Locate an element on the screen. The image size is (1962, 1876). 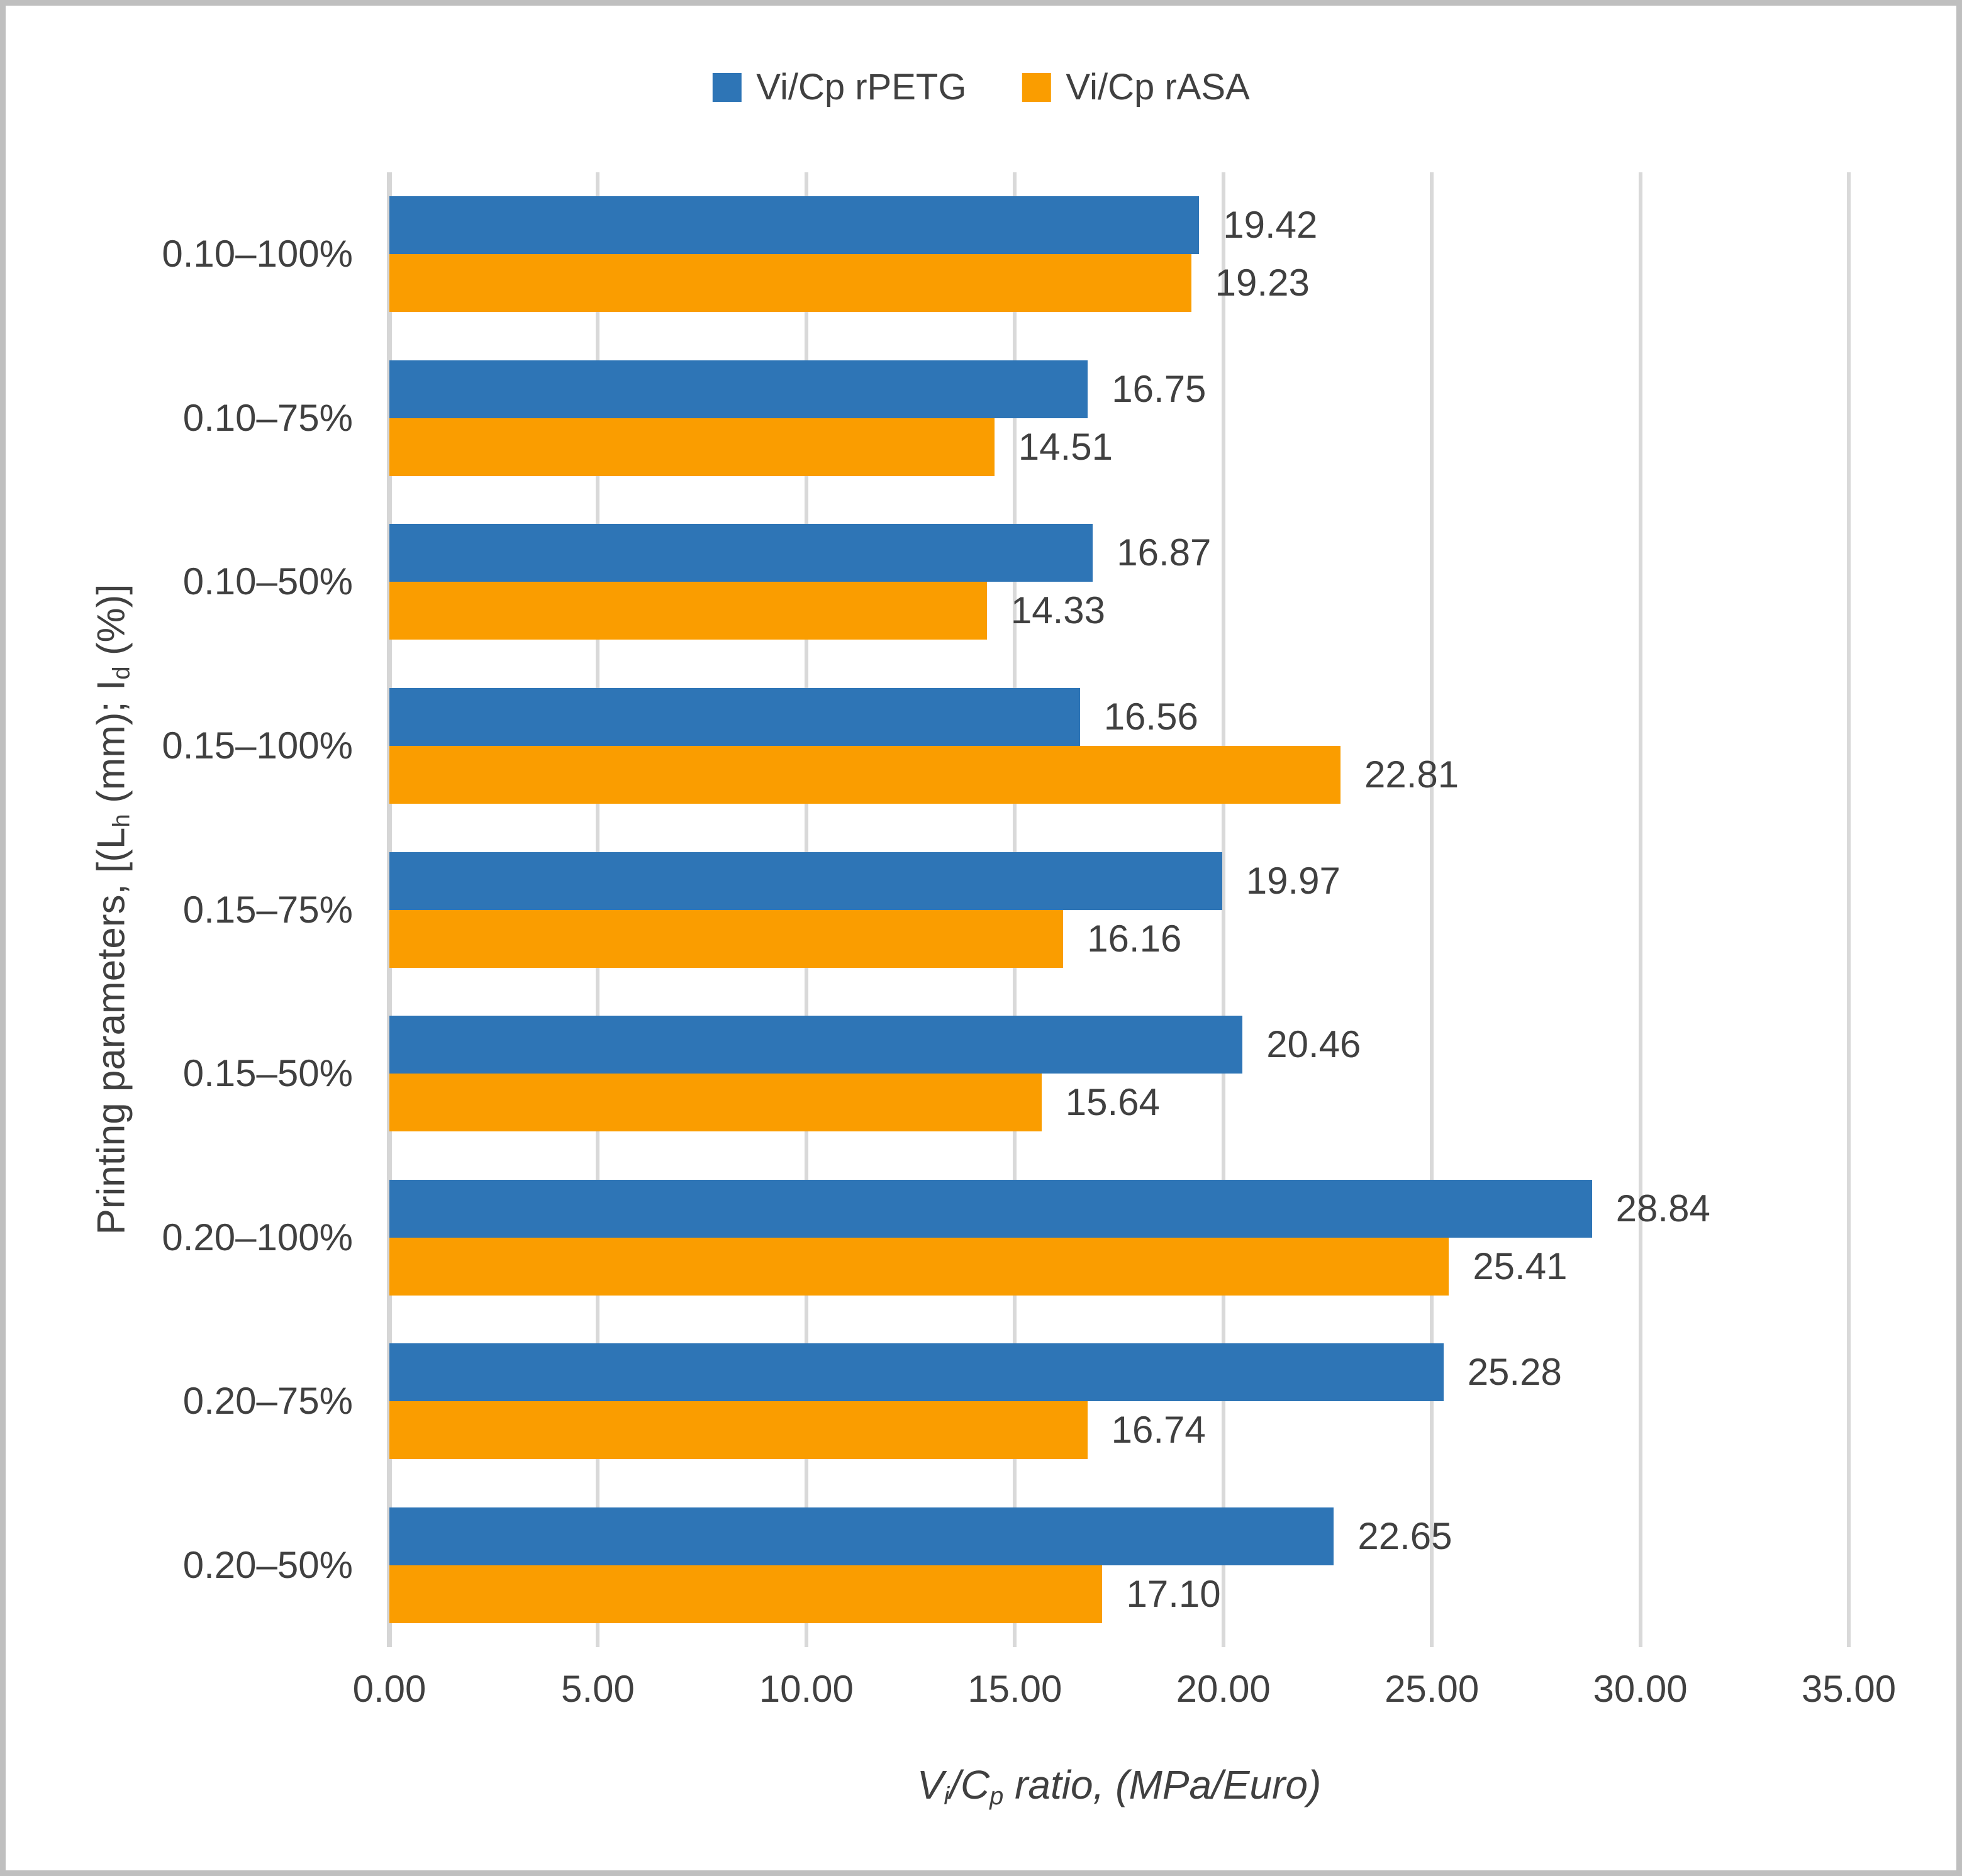
category-label: 0.10–50% is located at coordinates (267, 582).